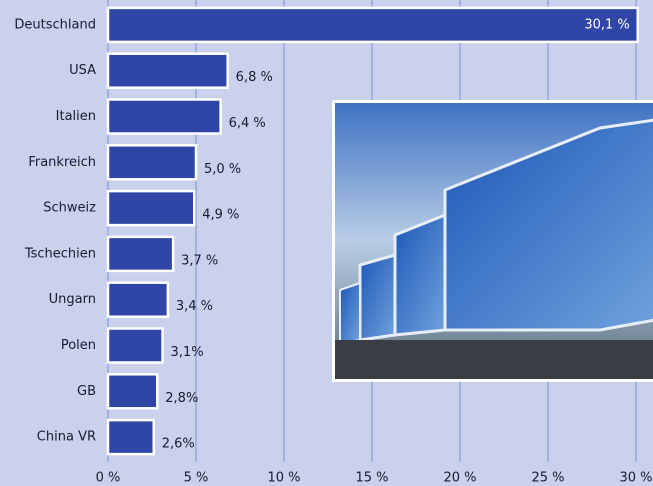 The width and height of the screenshot is (653, 486). Describe the element at coordinates (181, 398) in the screenshot. I see `value-label: 2,8%` at that location.